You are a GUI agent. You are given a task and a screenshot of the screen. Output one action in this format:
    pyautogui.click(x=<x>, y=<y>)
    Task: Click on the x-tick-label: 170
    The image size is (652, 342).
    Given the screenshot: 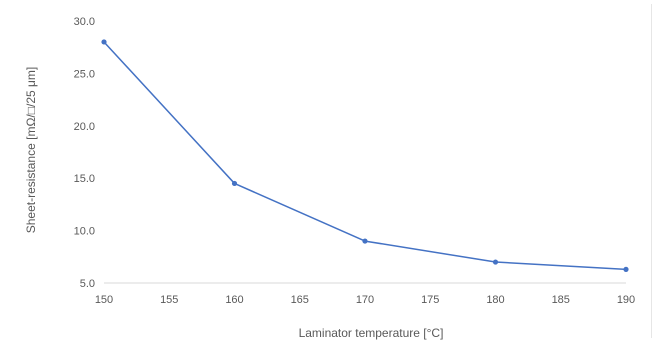 What is the action you would take?
    pyautogui.click(x=365, y=300)
    